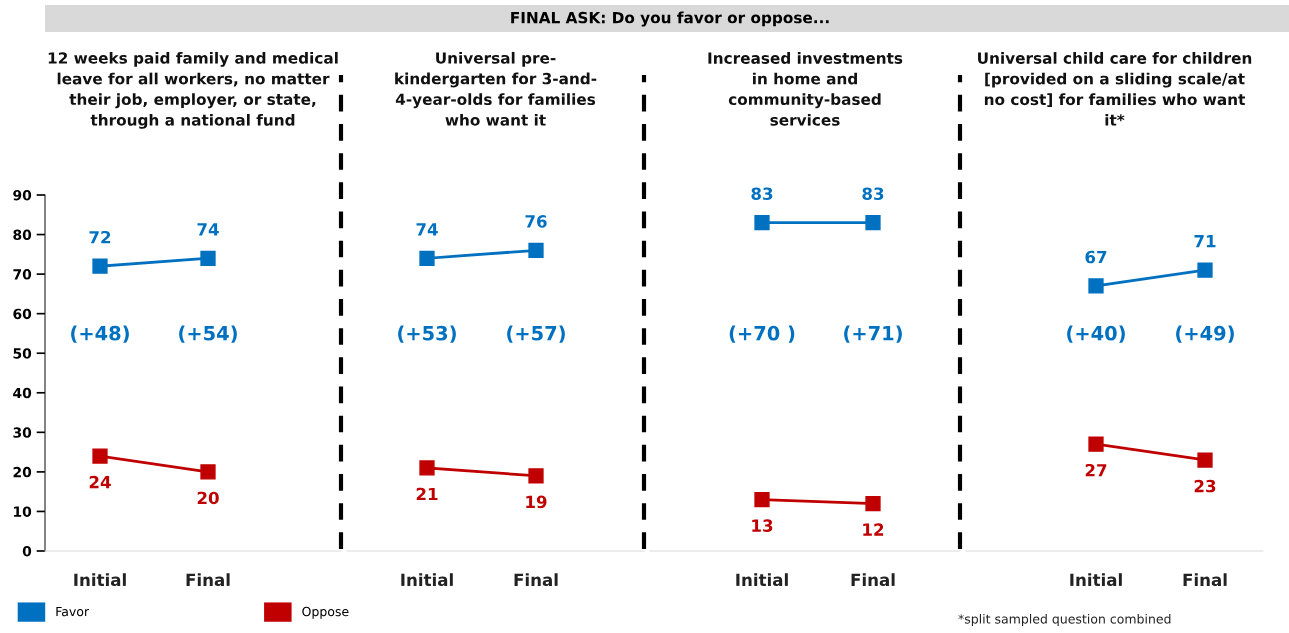 This screenshot has height=633, width=1289. I want to click on y-tick-label: 40, so click(22, 393).